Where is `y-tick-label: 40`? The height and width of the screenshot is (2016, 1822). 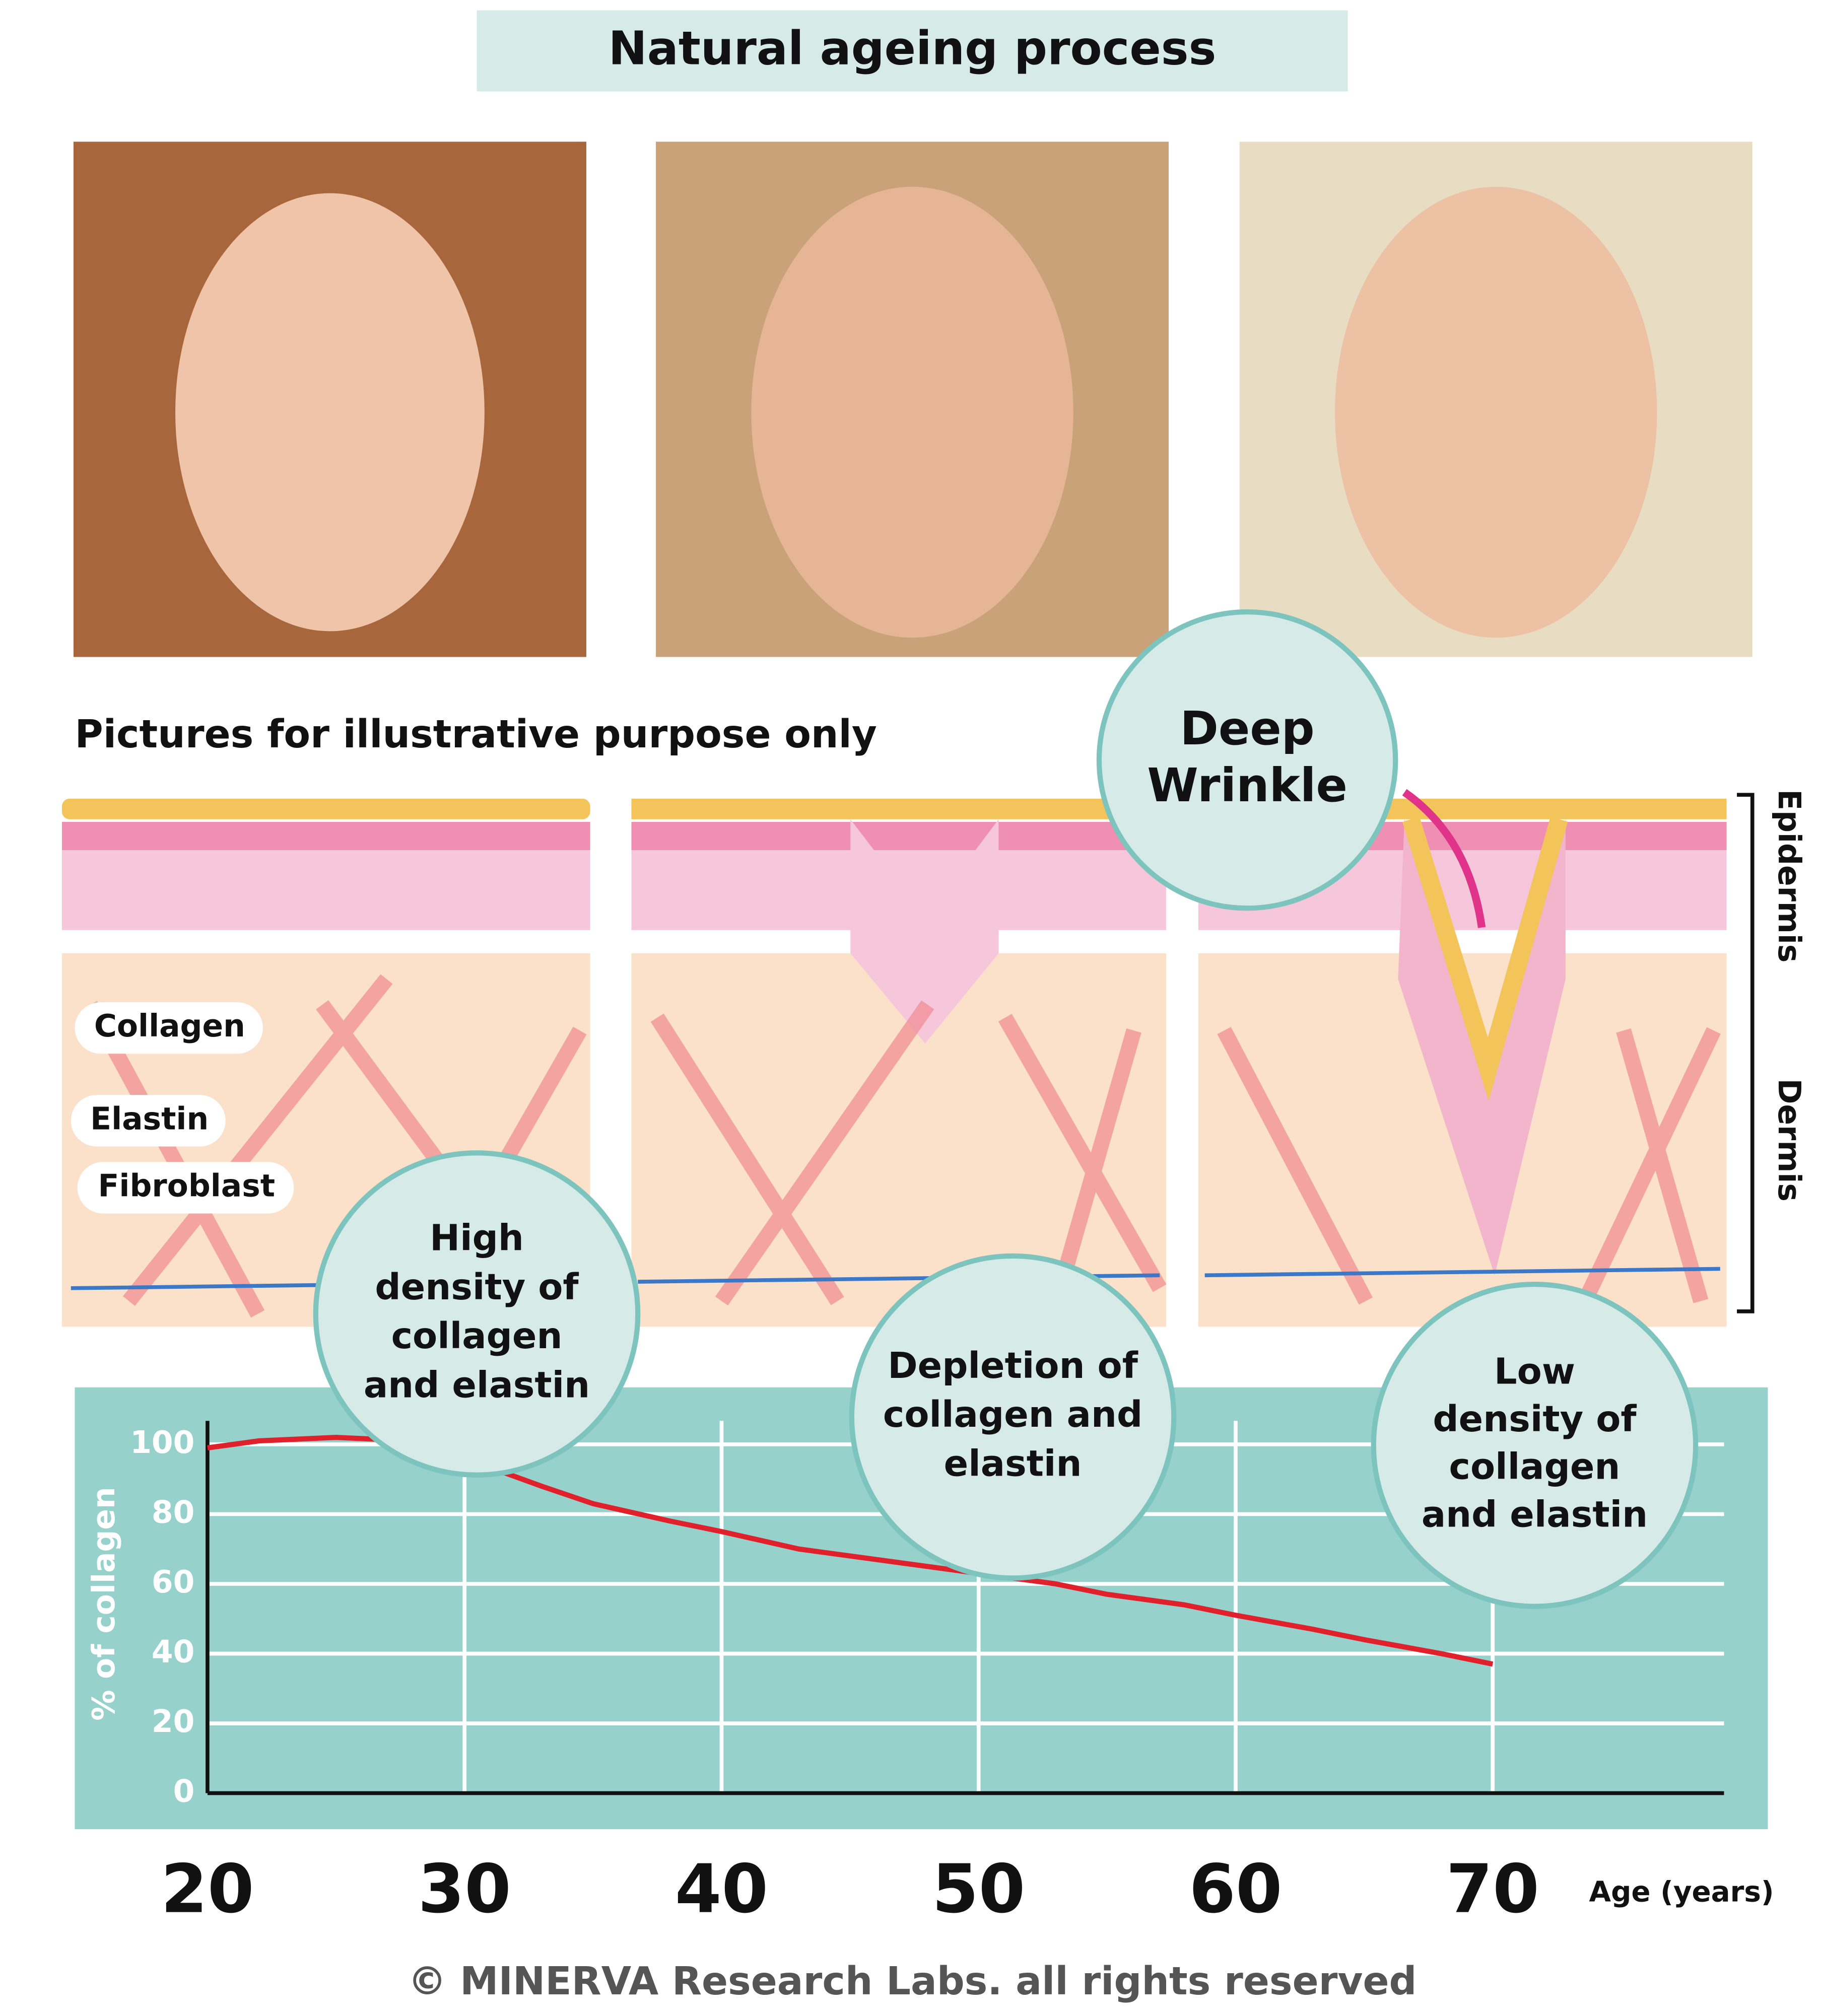
y-tick-label: 40 is located at coordinates (173, 1652).